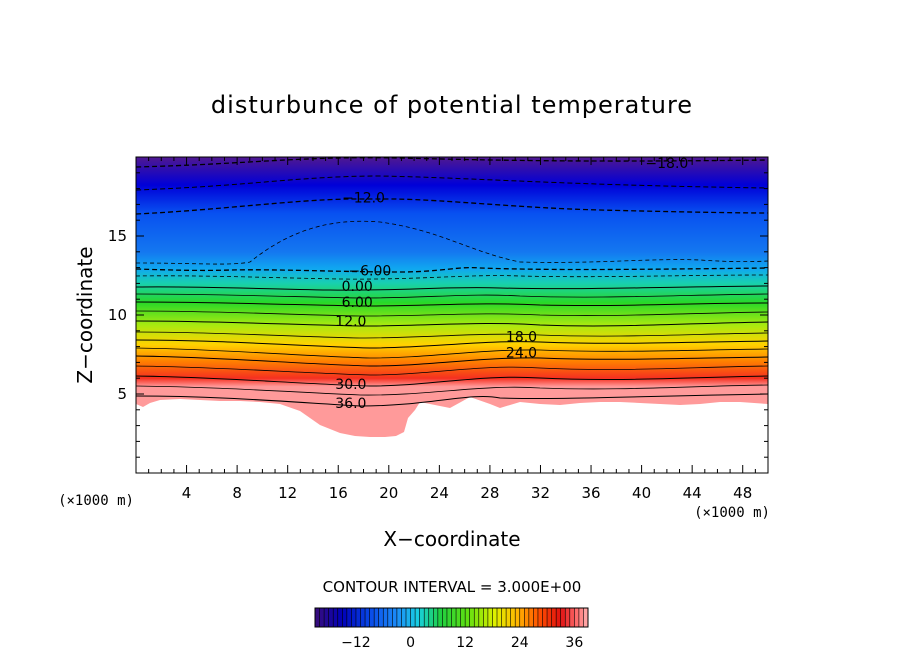 This screenshot has width=904, height=654. I want to click on contour-label: 6.00, so click(357, 303).